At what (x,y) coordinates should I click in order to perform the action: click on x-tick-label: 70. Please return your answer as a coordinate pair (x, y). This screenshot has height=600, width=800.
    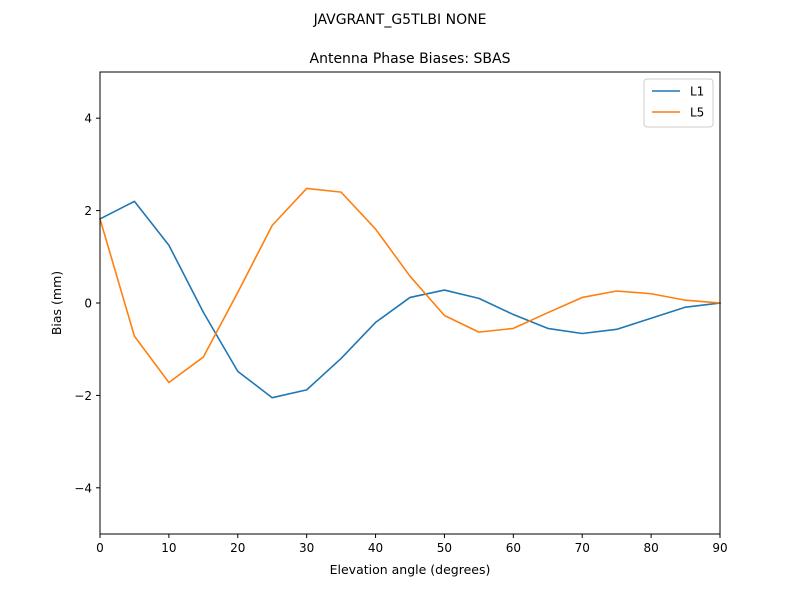
    Looking at the image, I should click on (582, 548).